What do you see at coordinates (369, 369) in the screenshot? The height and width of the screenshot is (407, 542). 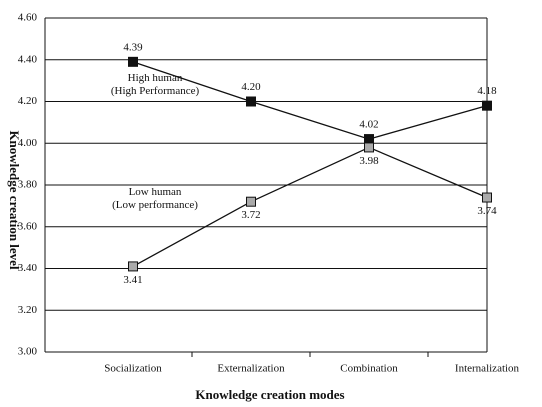 I see `x-tick-label: Combination` at bounding box center [369, 369].